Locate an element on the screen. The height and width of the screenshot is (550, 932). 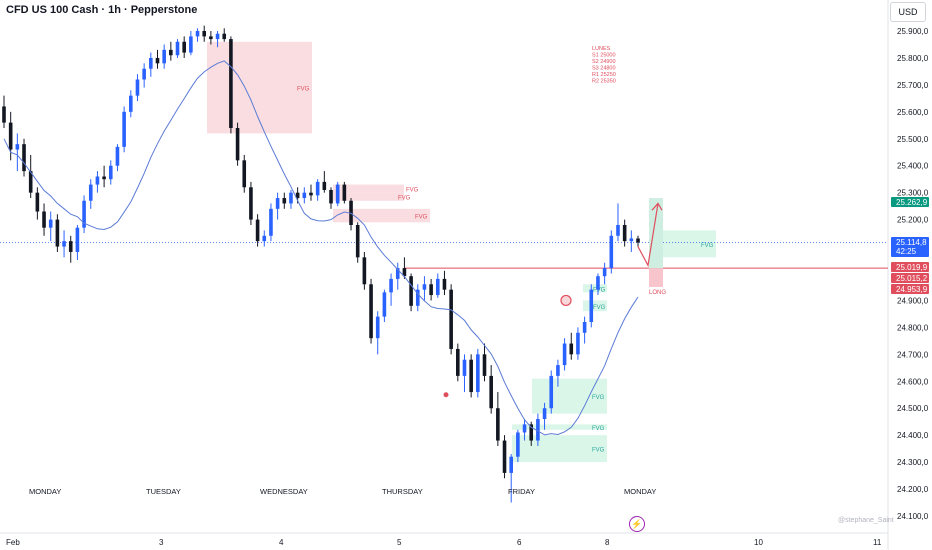
author-watermark: @stephane_Saint is located at coordinates (866, 520).